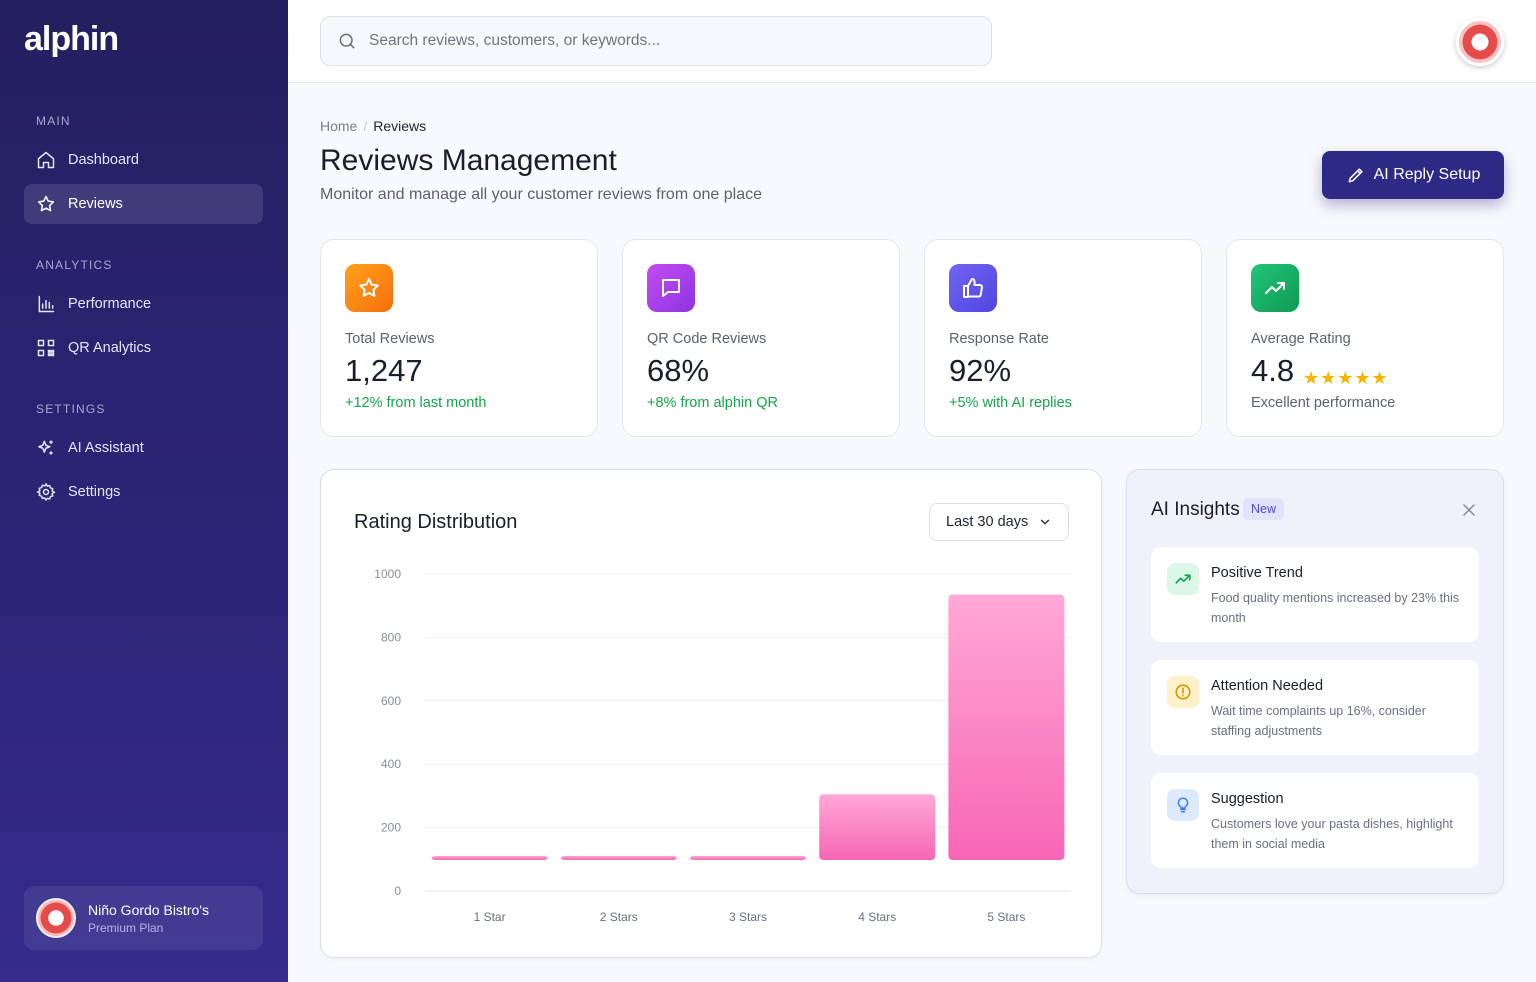 The height and width of the screenshot is (982, 1536). Describe the element at coordinates (390, 339) in the screenshot. I see `stat-label: Total Reviews` at that location.